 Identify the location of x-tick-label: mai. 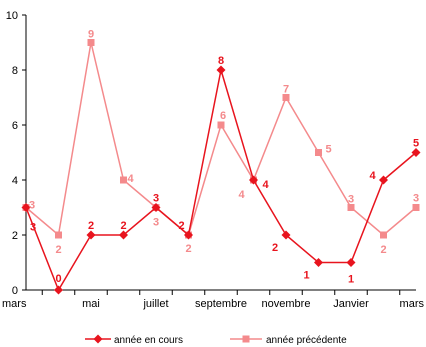
(91, 304).